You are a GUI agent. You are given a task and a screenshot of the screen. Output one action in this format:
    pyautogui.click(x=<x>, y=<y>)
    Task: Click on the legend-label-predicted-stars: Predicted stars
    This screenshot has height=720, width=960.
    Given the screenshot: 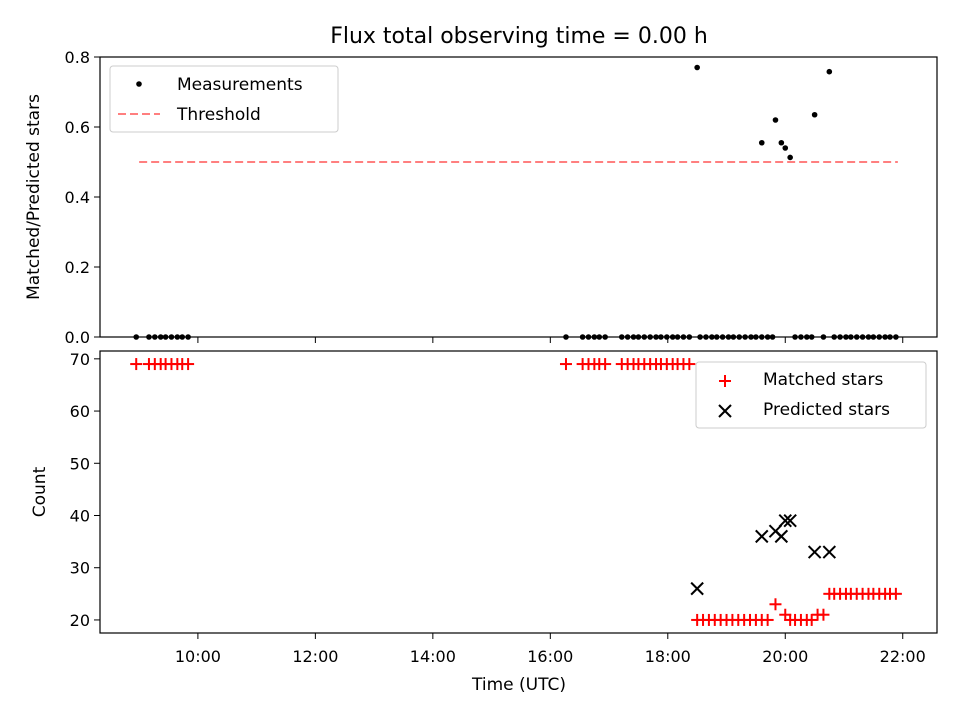 What is the action you would take?
    pyautogui.click(x=826, y=410)
    